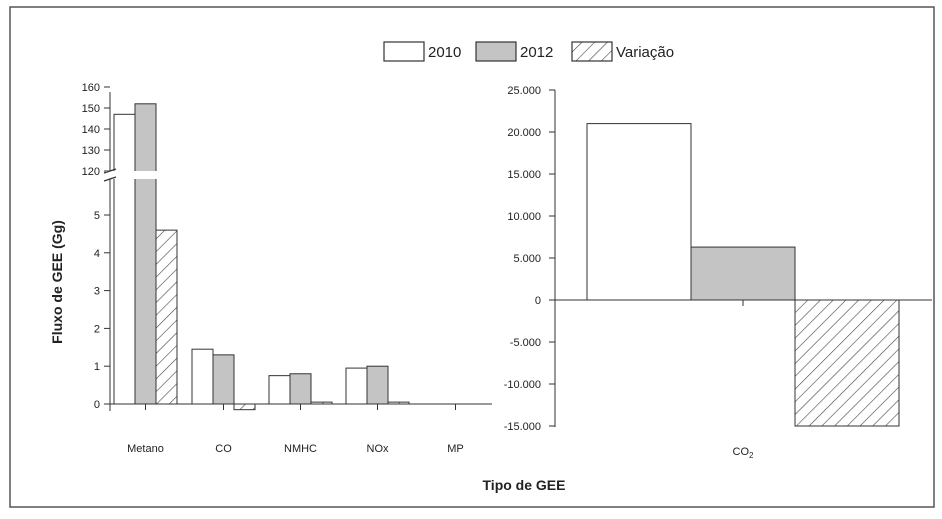 Image resolution: width=942 pixels, height=519 pixels. Describe the element at coordinates (97, 254) in the screenshot. I see `left-y-tick-label: 4` at that location.